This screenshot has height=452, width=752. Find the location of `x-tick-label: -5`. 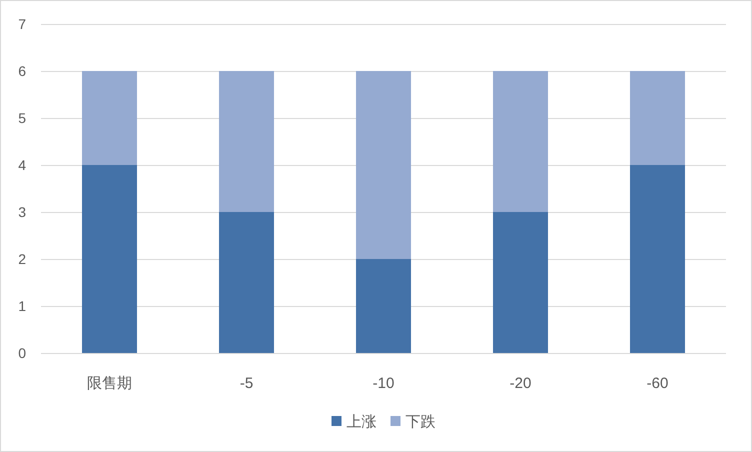

x-tick-label: -5 is located at coordinates (247, 383).